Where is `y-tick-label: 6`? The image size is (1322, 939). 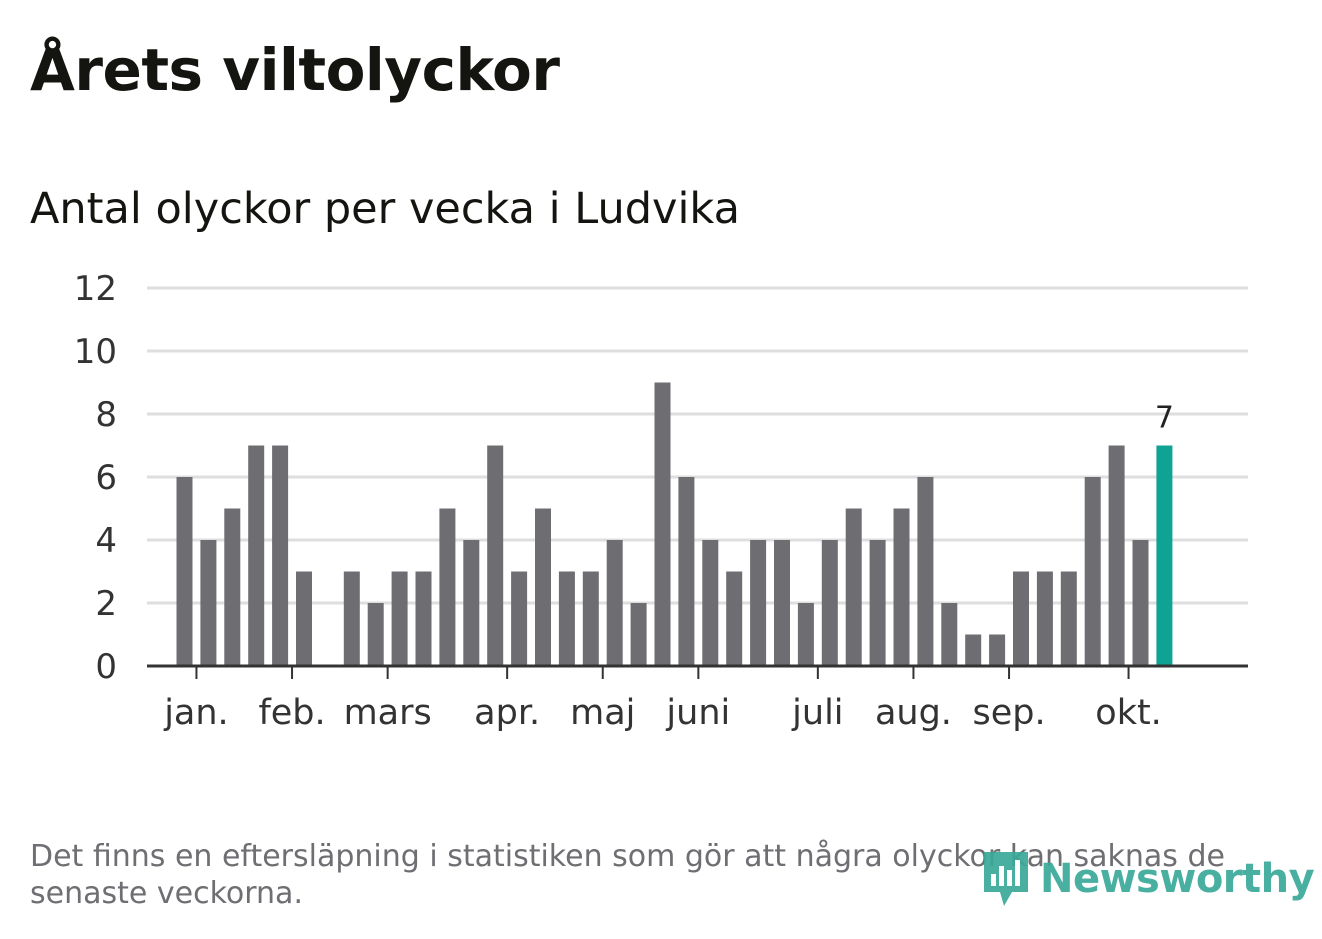 y-tick-label: 6 is located at coordinates (106, 478).